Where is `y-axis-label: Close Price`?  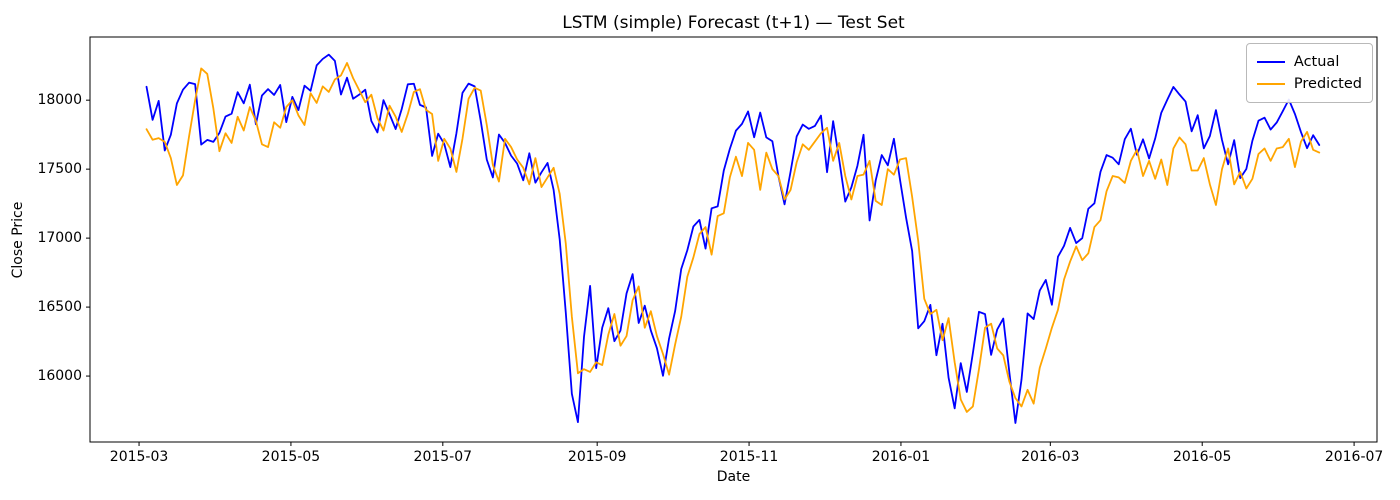
y-axis-label: Close Price is located at coordinates (18, 240).